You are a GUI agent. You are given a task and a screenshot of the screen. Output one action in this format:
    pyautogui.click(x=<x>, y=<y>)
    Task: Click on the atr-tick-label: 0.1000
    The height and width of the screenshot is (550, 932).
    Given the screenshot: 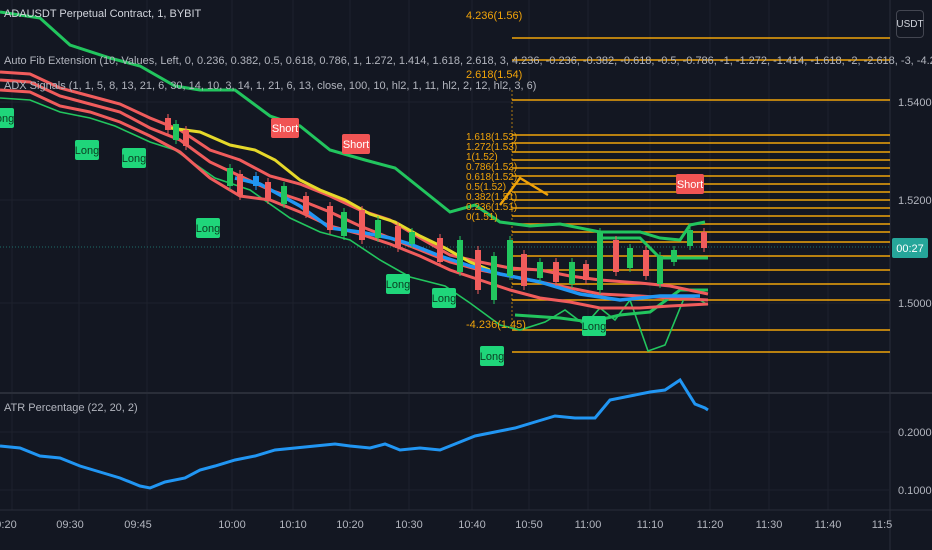 What is the action you would take?
    pyautogui.click(x=915, y=491)
    